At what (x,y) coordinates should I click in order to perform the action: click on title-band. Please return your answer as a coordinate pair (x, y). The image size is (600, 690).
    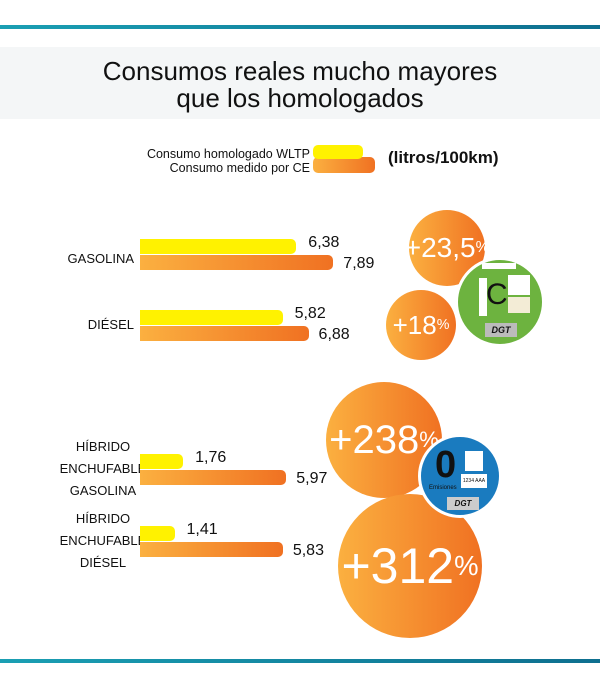
    Looking at the image, I should click on (300, 83).